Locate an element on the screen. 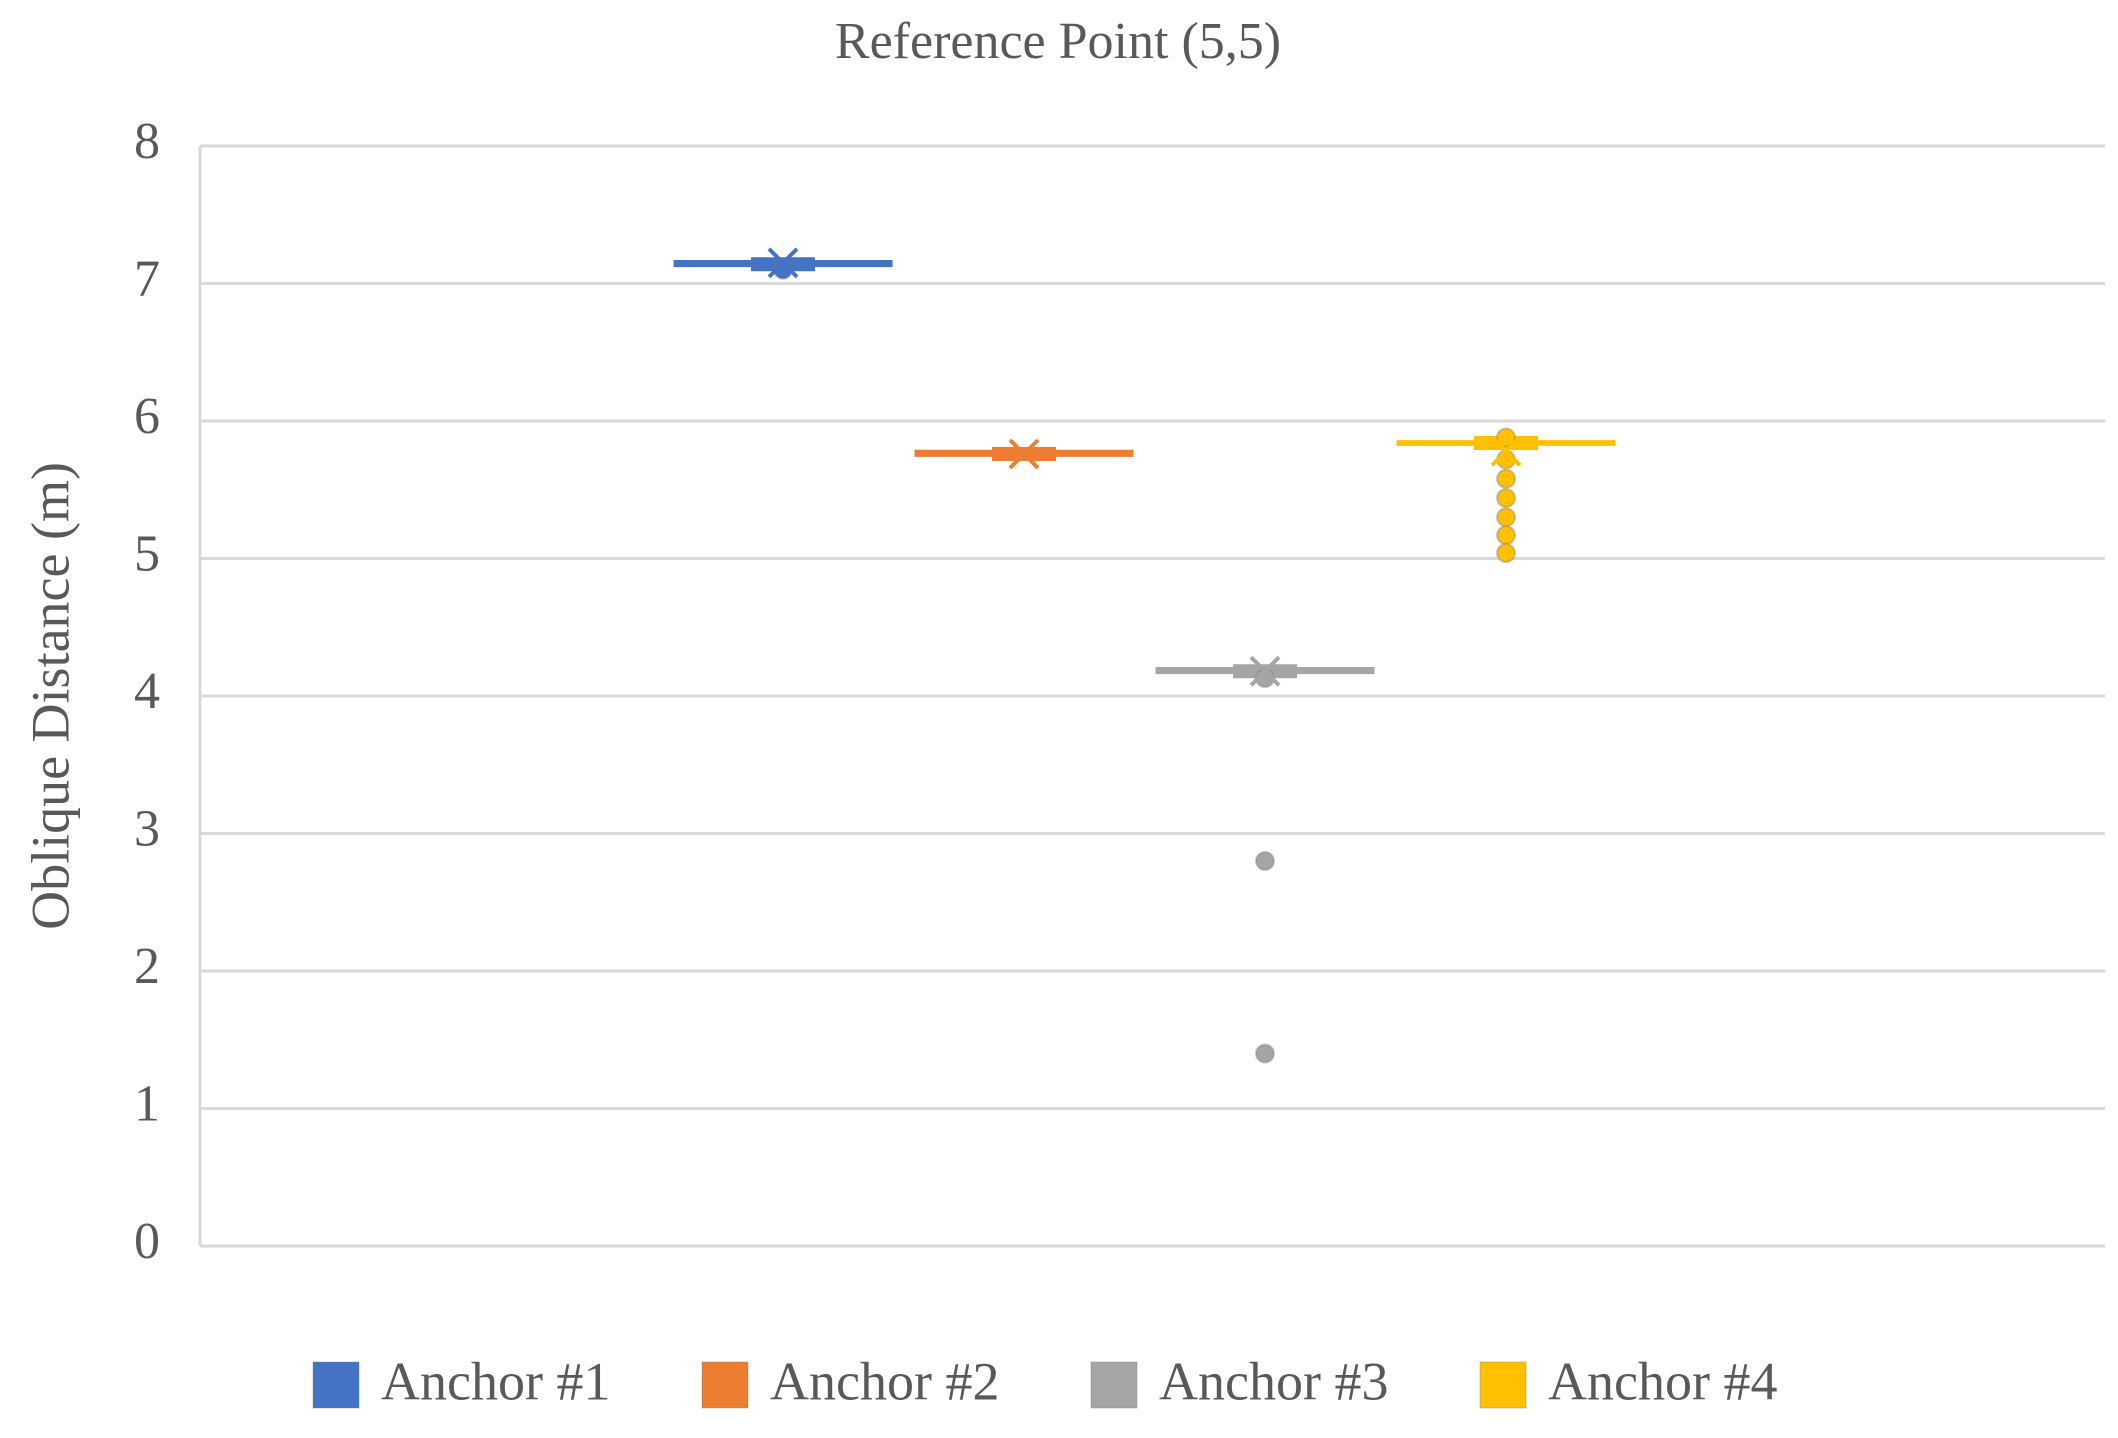  chart-title: Reference Point (5,5) is located at coordinates (1058, 41).